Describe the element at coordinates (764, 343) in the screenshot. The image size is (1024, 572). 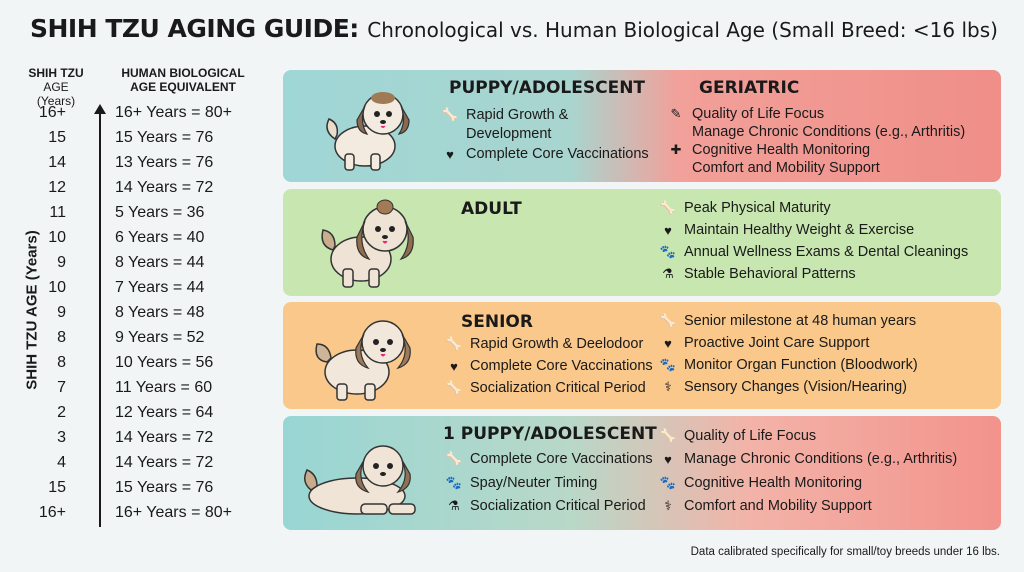
I see `list-item: ♥ Proactive Joint Care Support` at that location.